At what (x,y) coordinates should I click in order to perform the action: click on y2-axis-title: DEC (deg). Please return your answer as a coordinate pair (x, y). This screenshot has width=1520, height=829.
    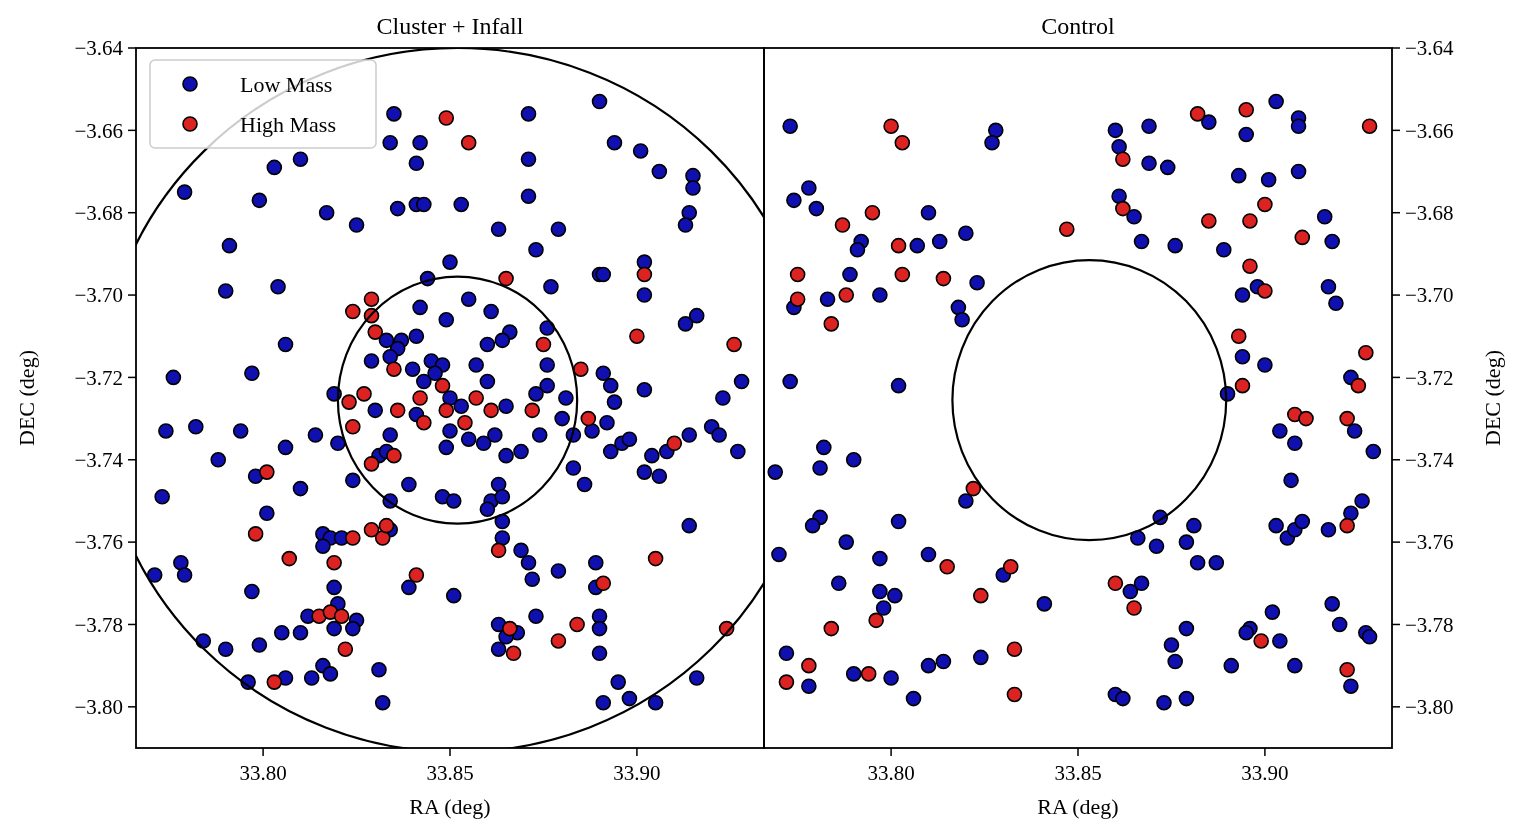
    Looking at the image, I should click on (1492, 398).